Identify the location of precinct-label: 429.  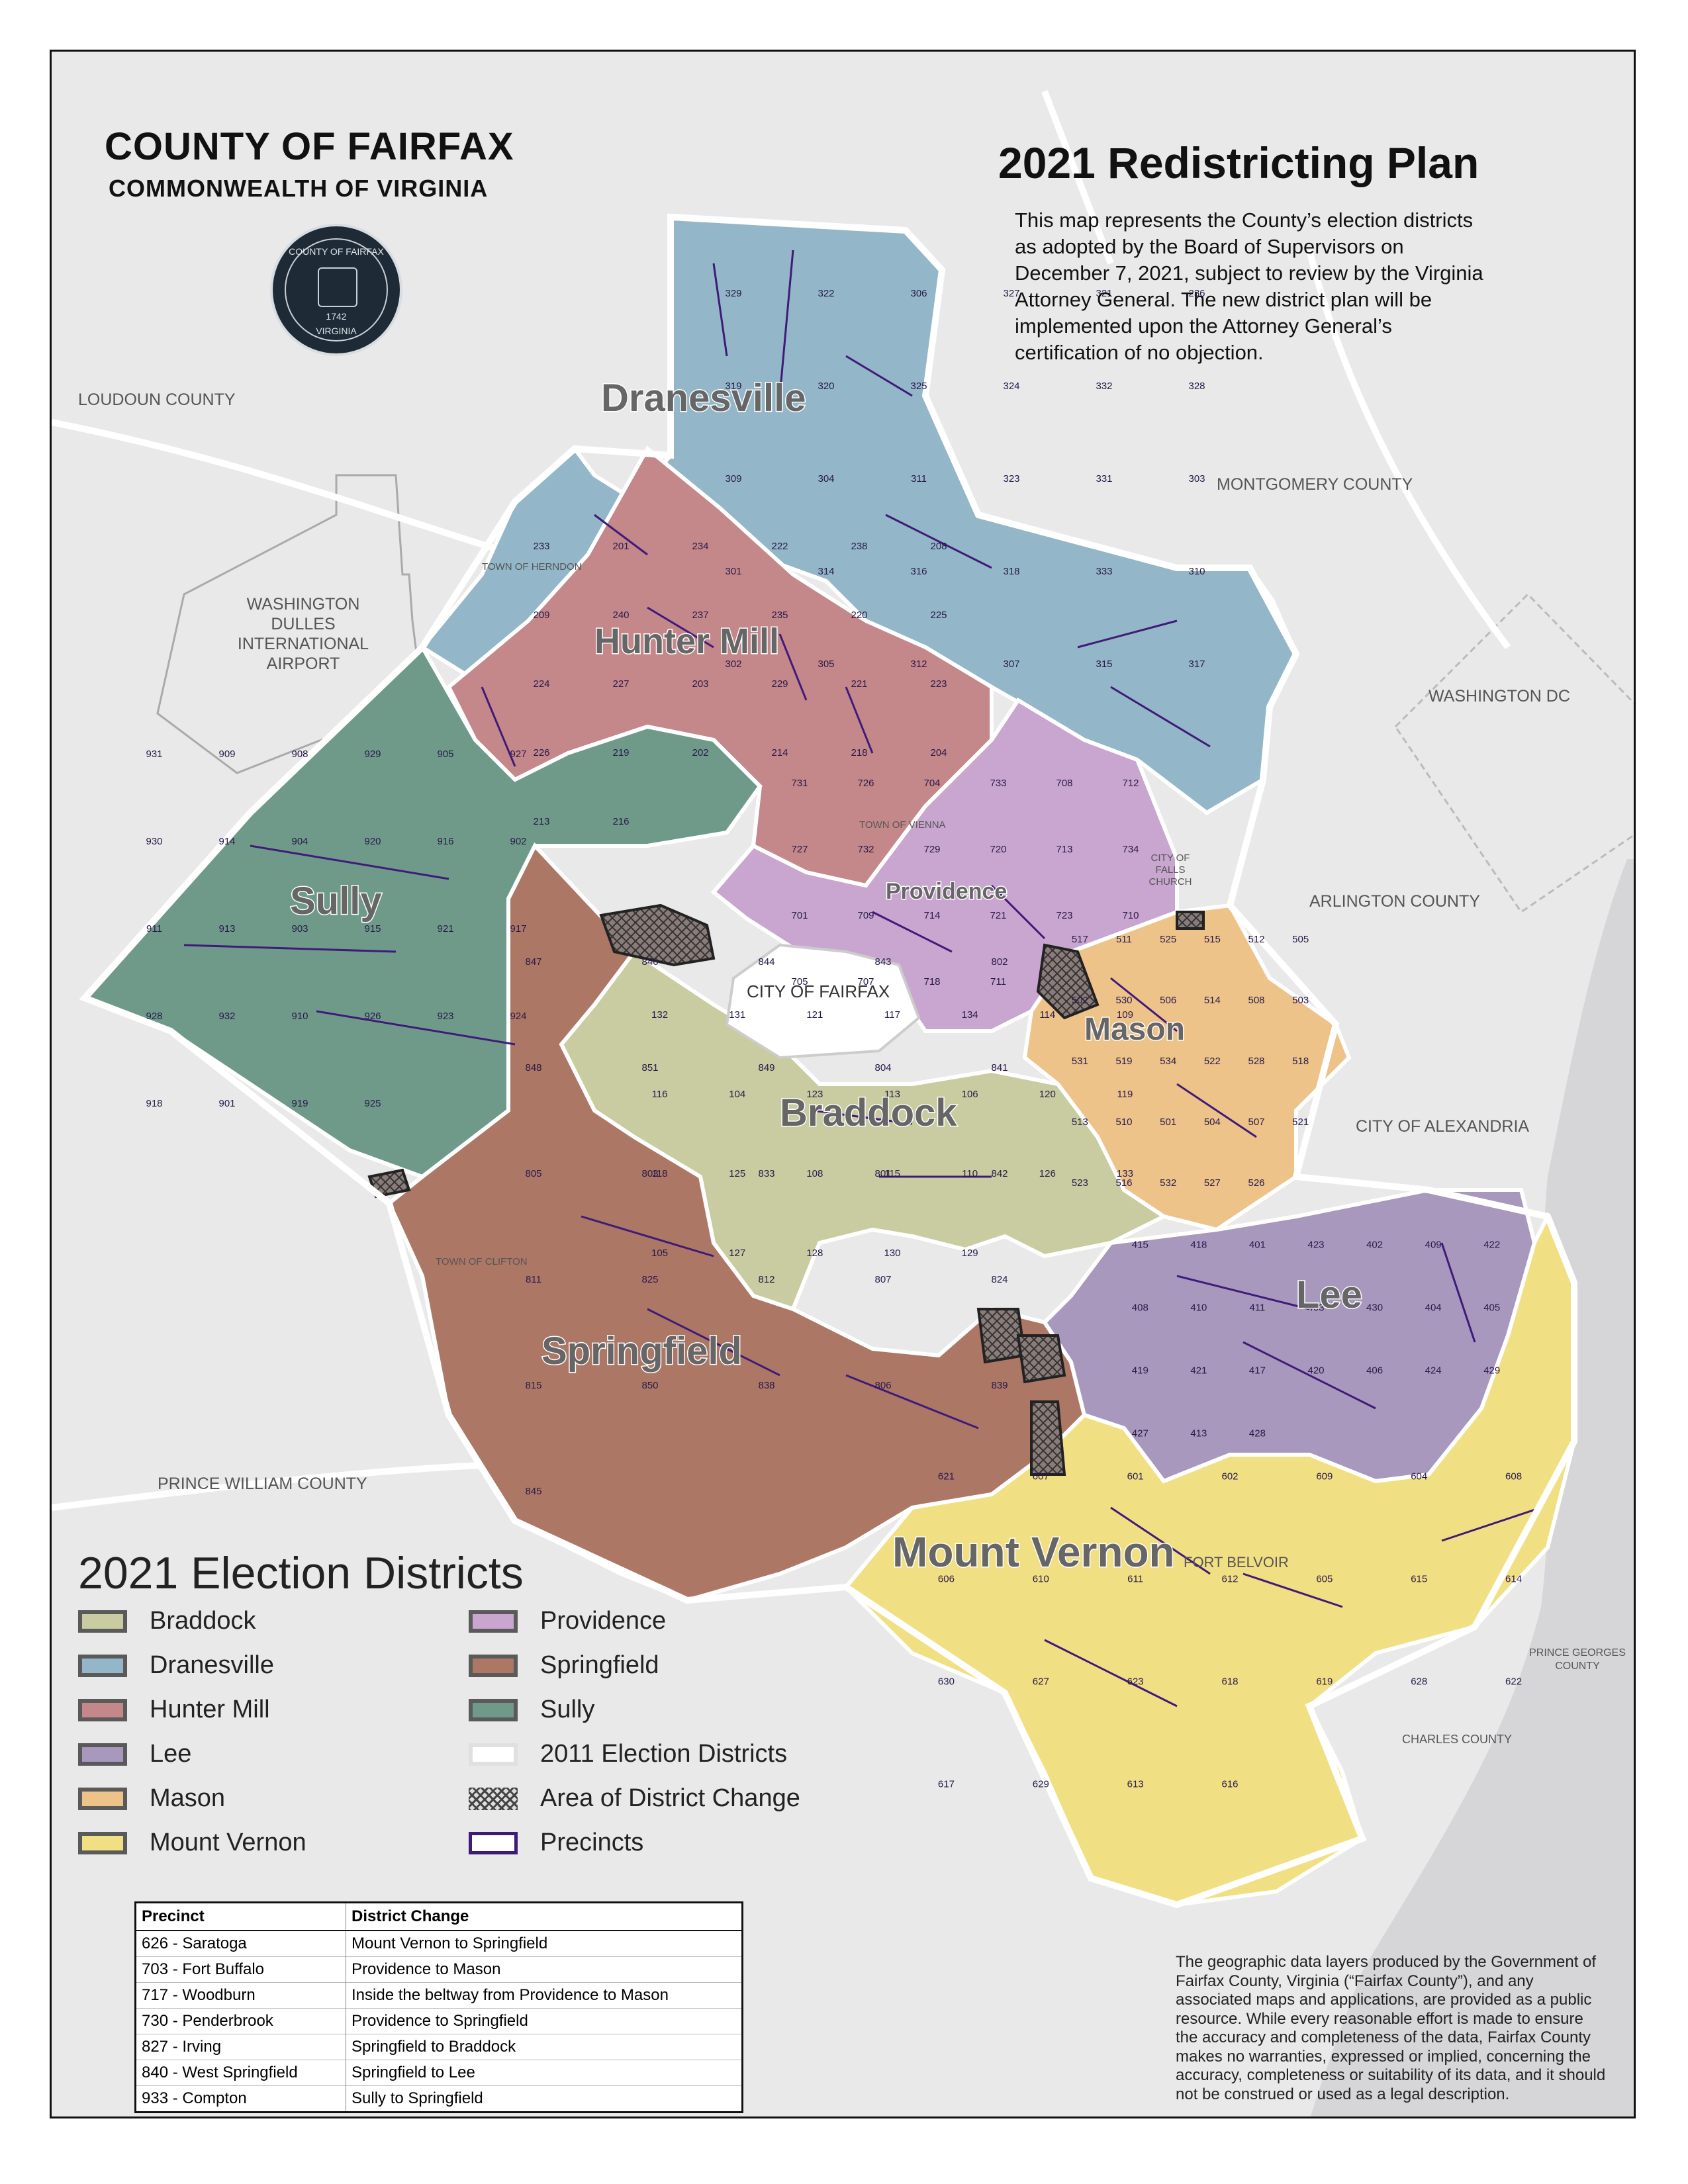
(1491, 1371).